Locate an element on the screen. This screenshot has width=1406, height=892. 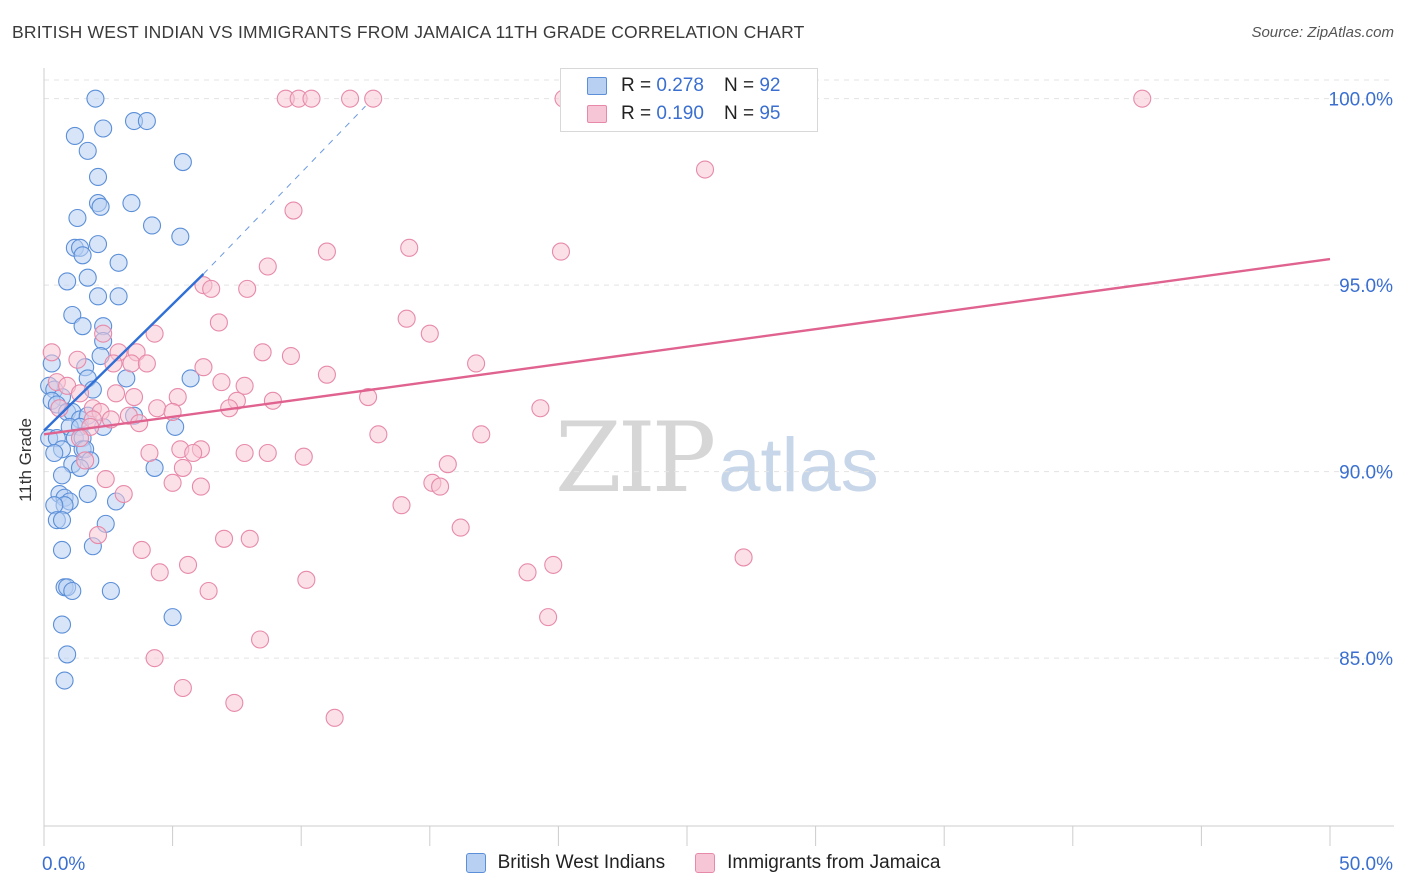
x-tick-label: 0.0% is located at coordinates (63, 864).